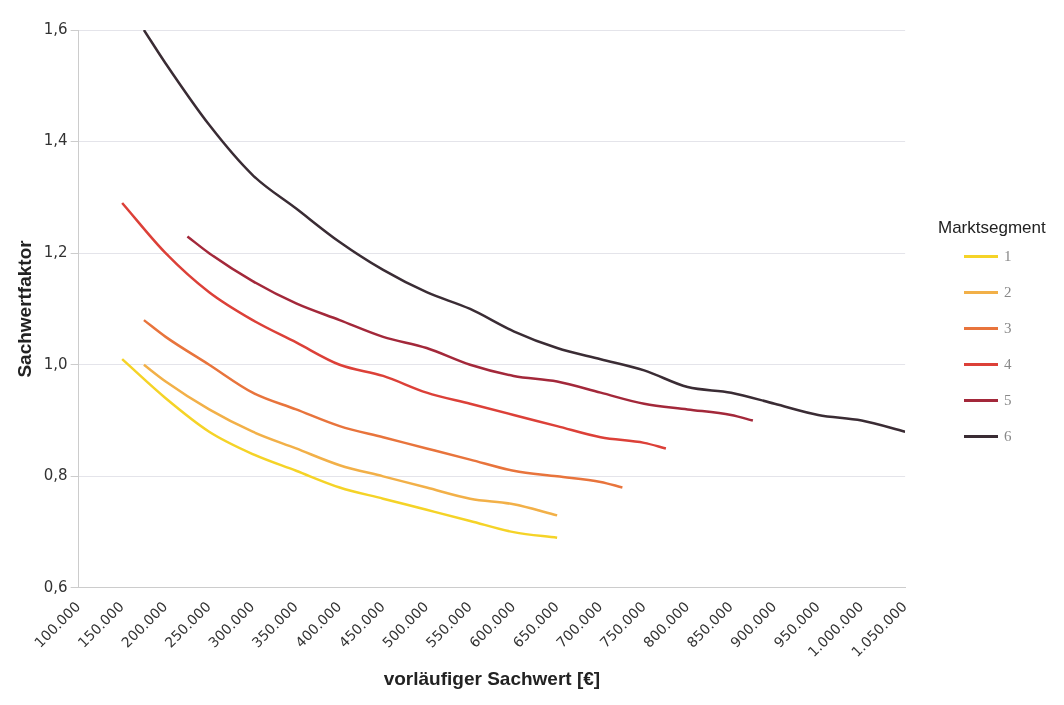 This screenshot has width=1064, height=705. What do you see at coordinates (492, 678) in the screenshot?
I see `x-axis-title: vorläufiger Sachwert [€]` at bounding box center [492, 678].